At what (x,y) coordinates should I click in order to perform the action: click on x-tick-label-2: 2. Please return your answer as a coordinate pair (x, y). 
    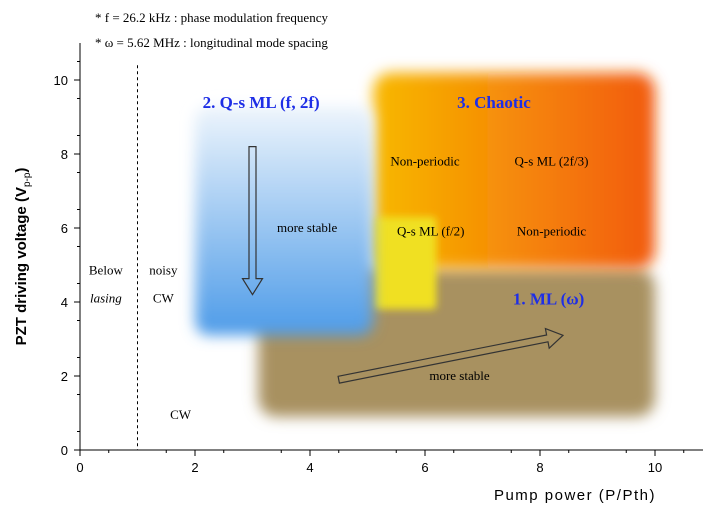
    Looking at the image, I should click on (194, 467).